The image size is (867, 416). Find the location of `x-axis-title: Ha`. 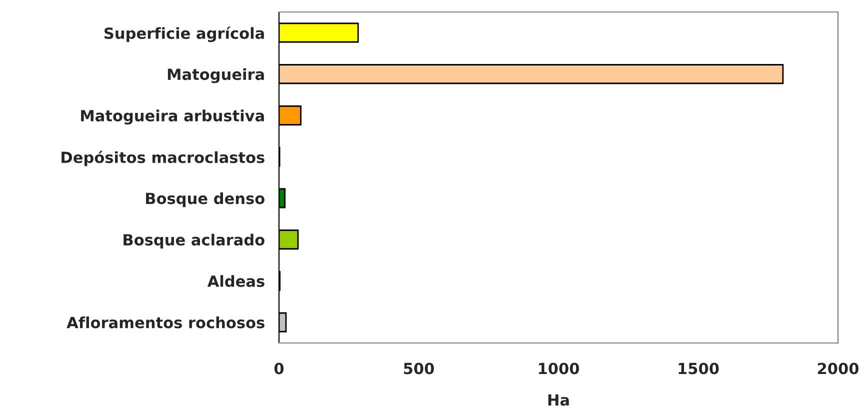

x-axis-title: Ha is located at coordinates (558, 400).